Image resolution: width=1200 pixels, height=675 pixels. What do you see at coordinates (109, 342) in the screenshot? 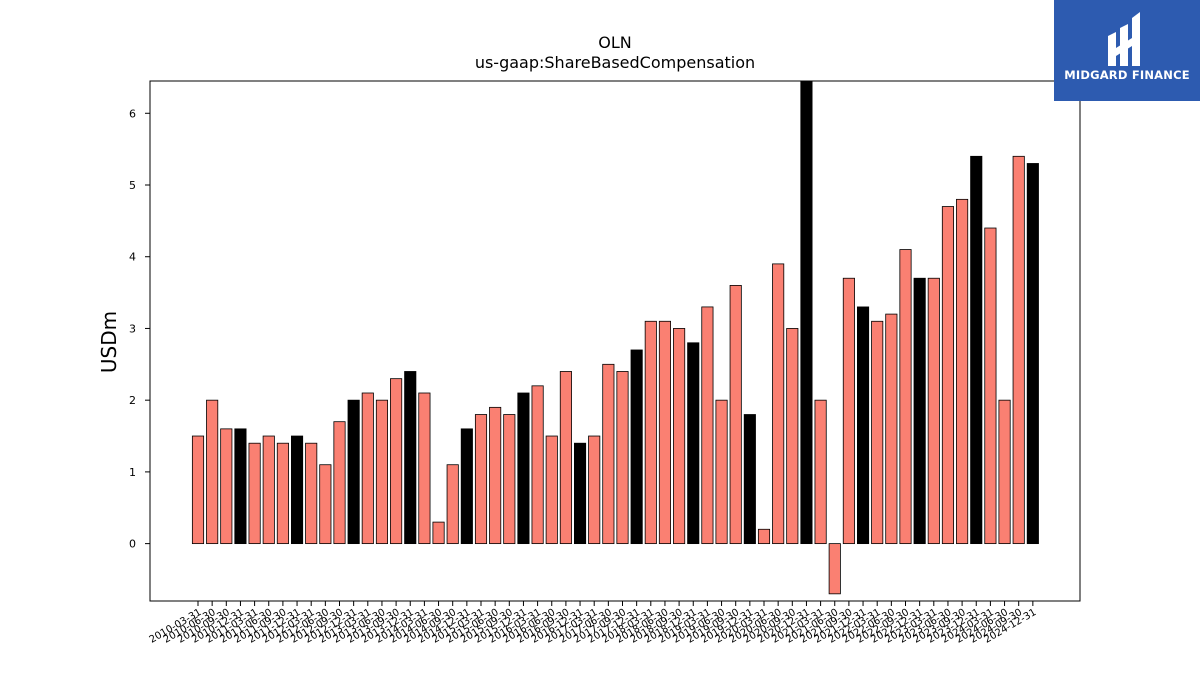
I see `y-axis-label: USDm` at bounding box center [109, 342].